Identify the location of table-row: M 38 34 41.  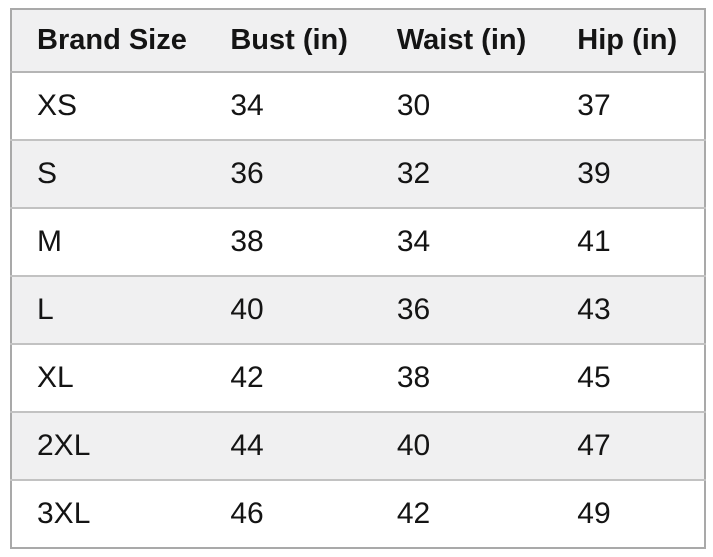
(358, 241).